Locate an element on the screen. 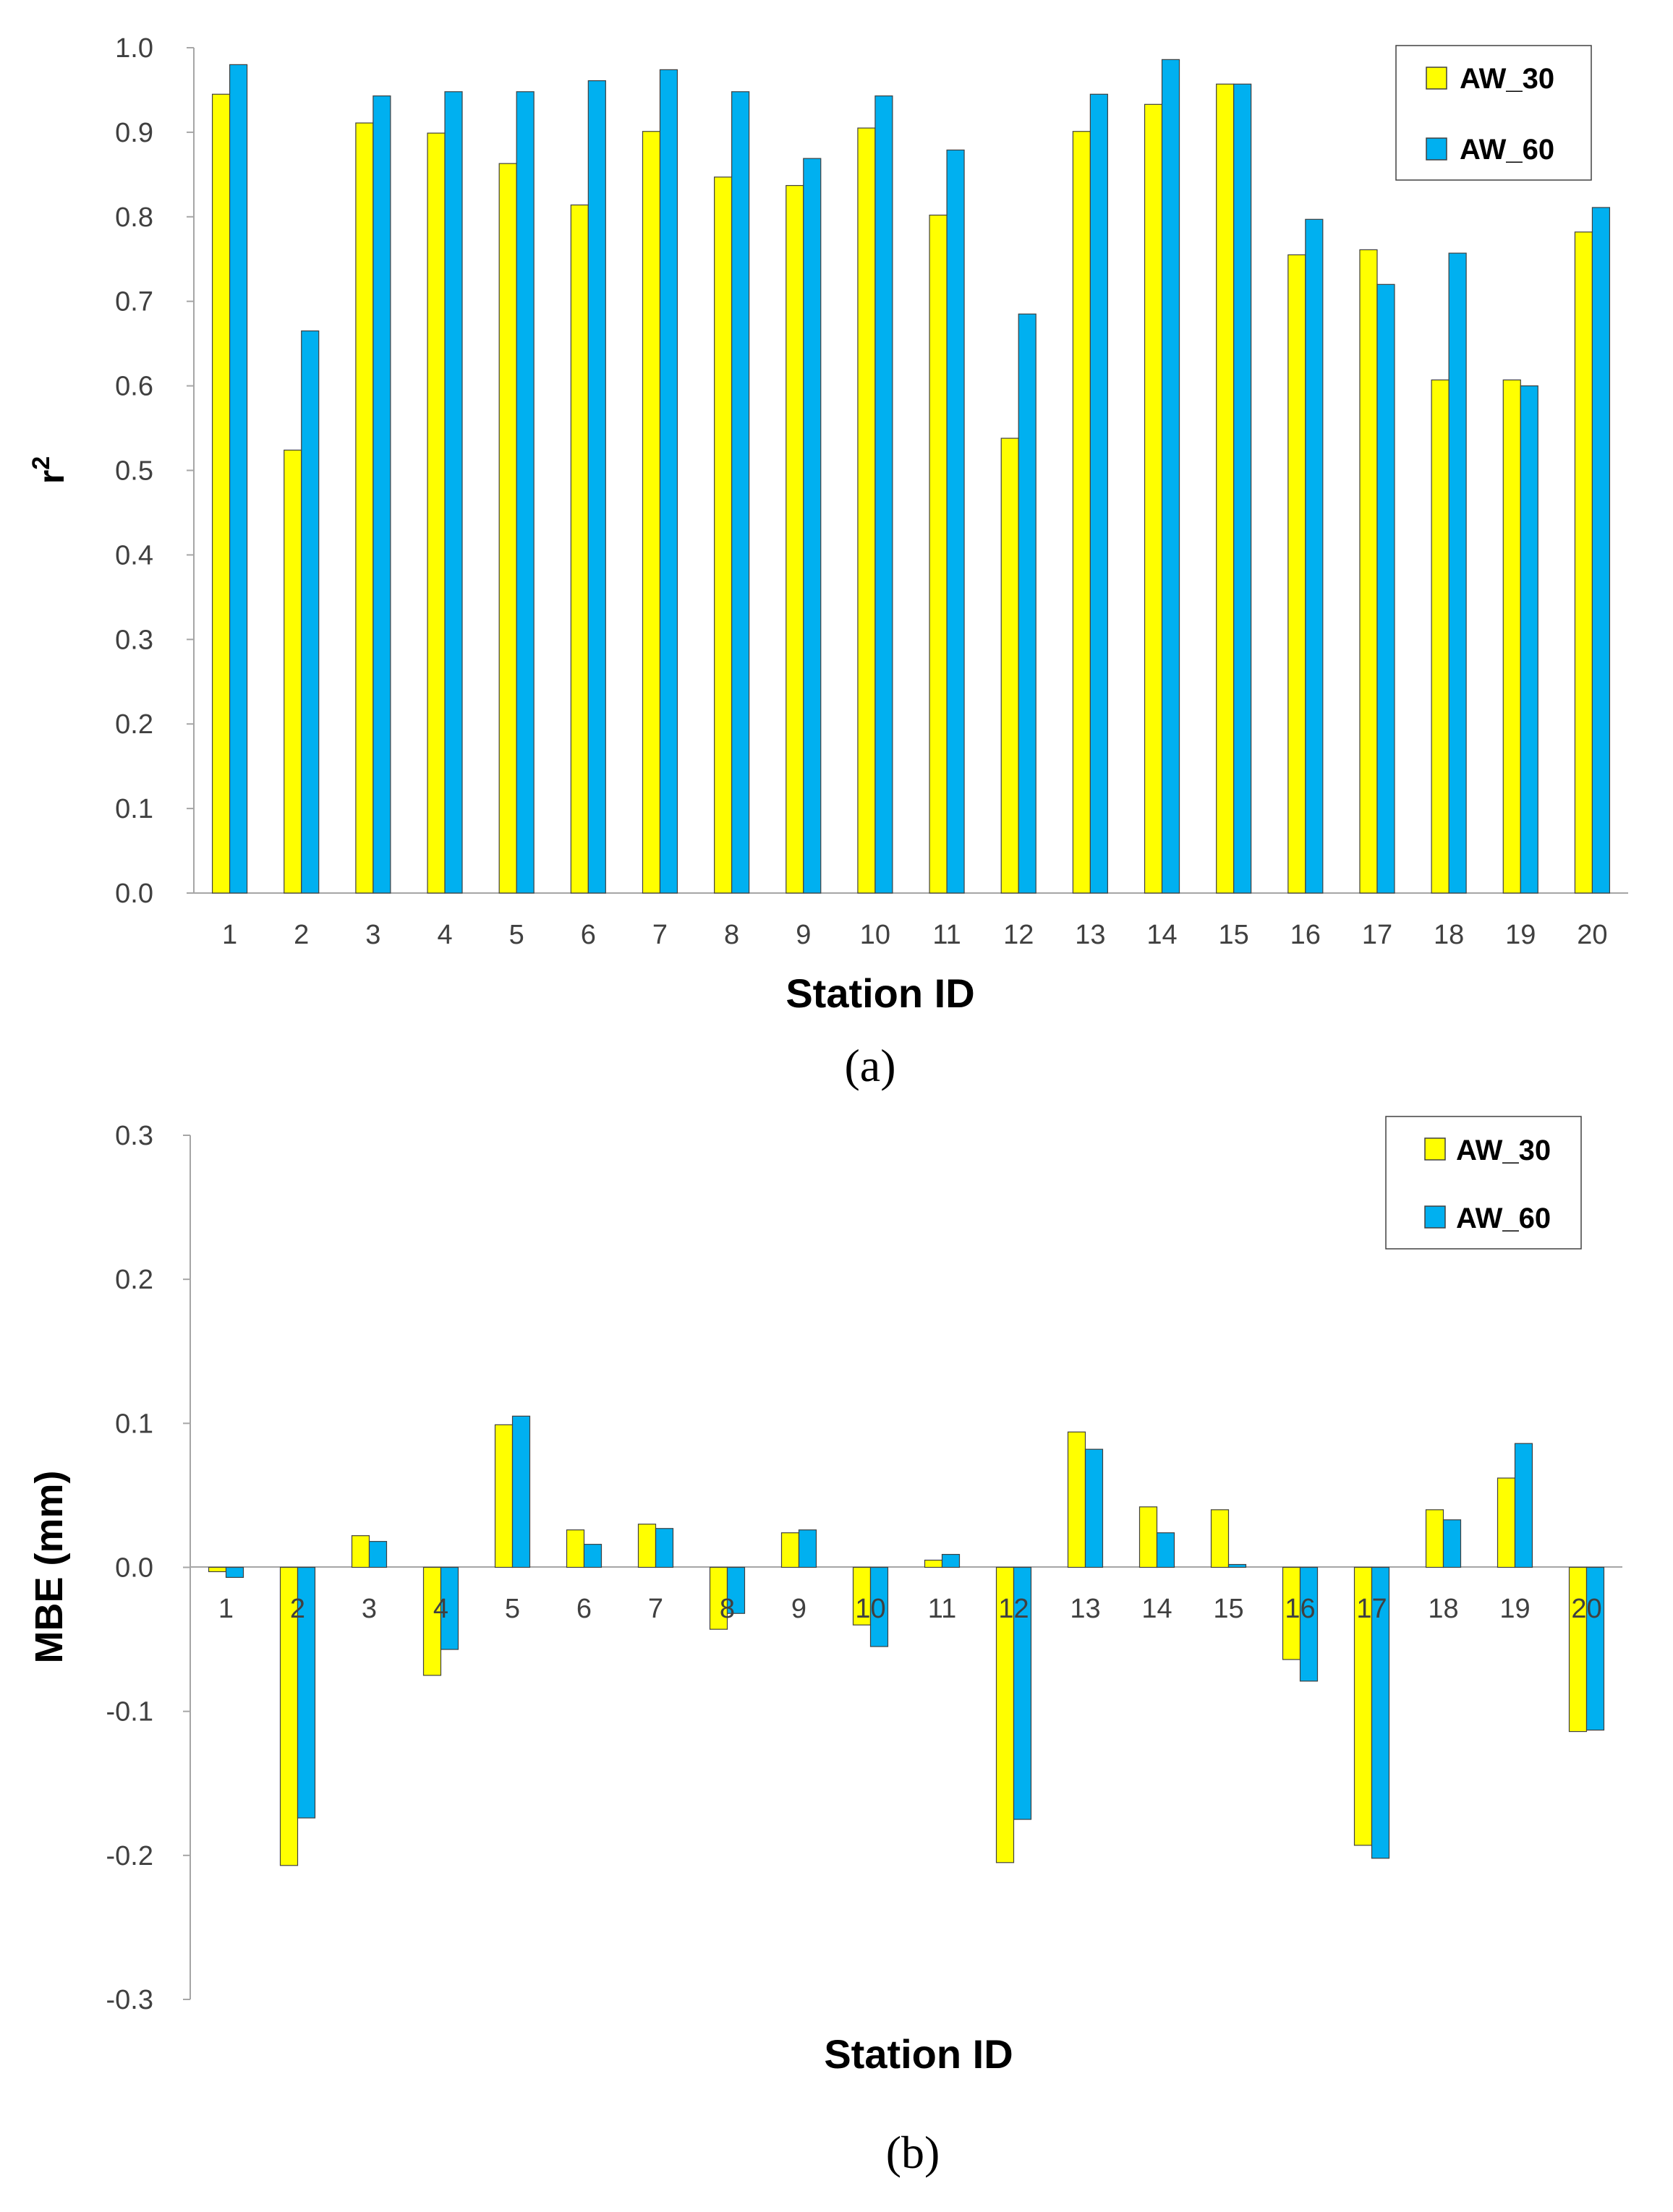  panel-b-x-tick-label: 18 is located at coordinates (1443, 1609).